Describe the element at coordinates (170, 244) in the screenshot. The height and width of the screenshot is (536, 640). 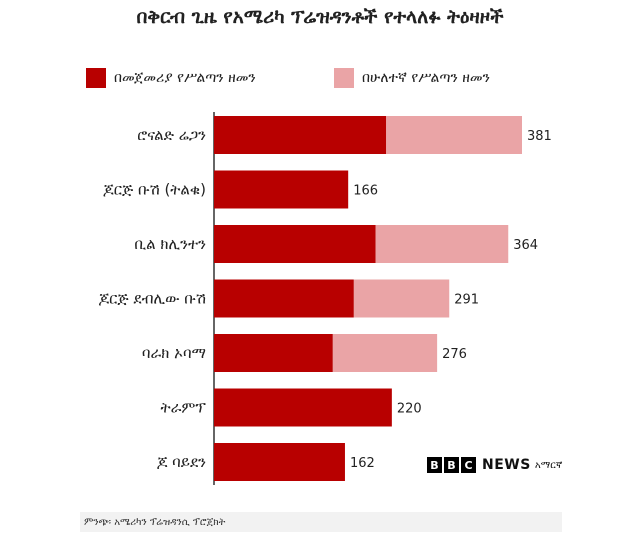
I see `category-label-2: ቢል ክሊንተን` at that location.